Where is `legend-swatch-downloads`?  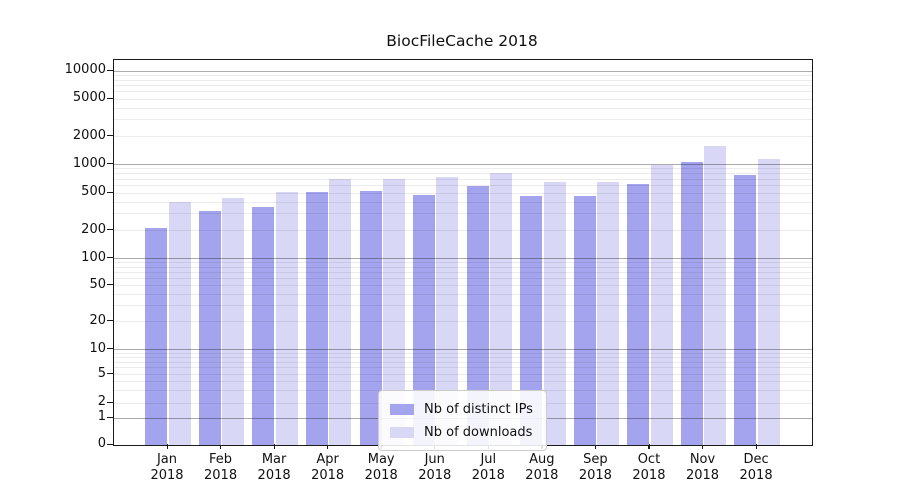
legend-swatch-downloads is located at coordinates (402, 432).